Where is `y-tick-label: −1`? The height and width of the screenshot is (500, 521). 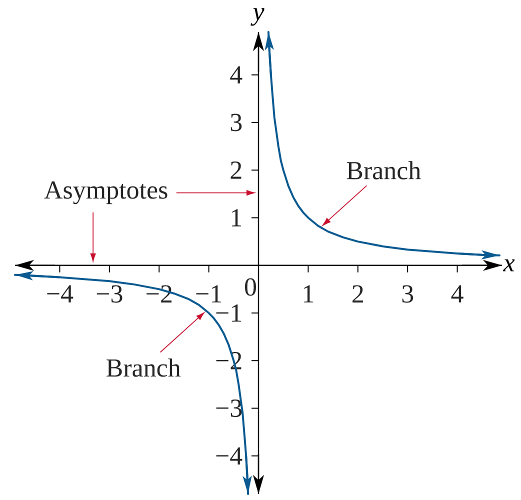 y-tick-label: −1 is located at coordinates (229, 313).